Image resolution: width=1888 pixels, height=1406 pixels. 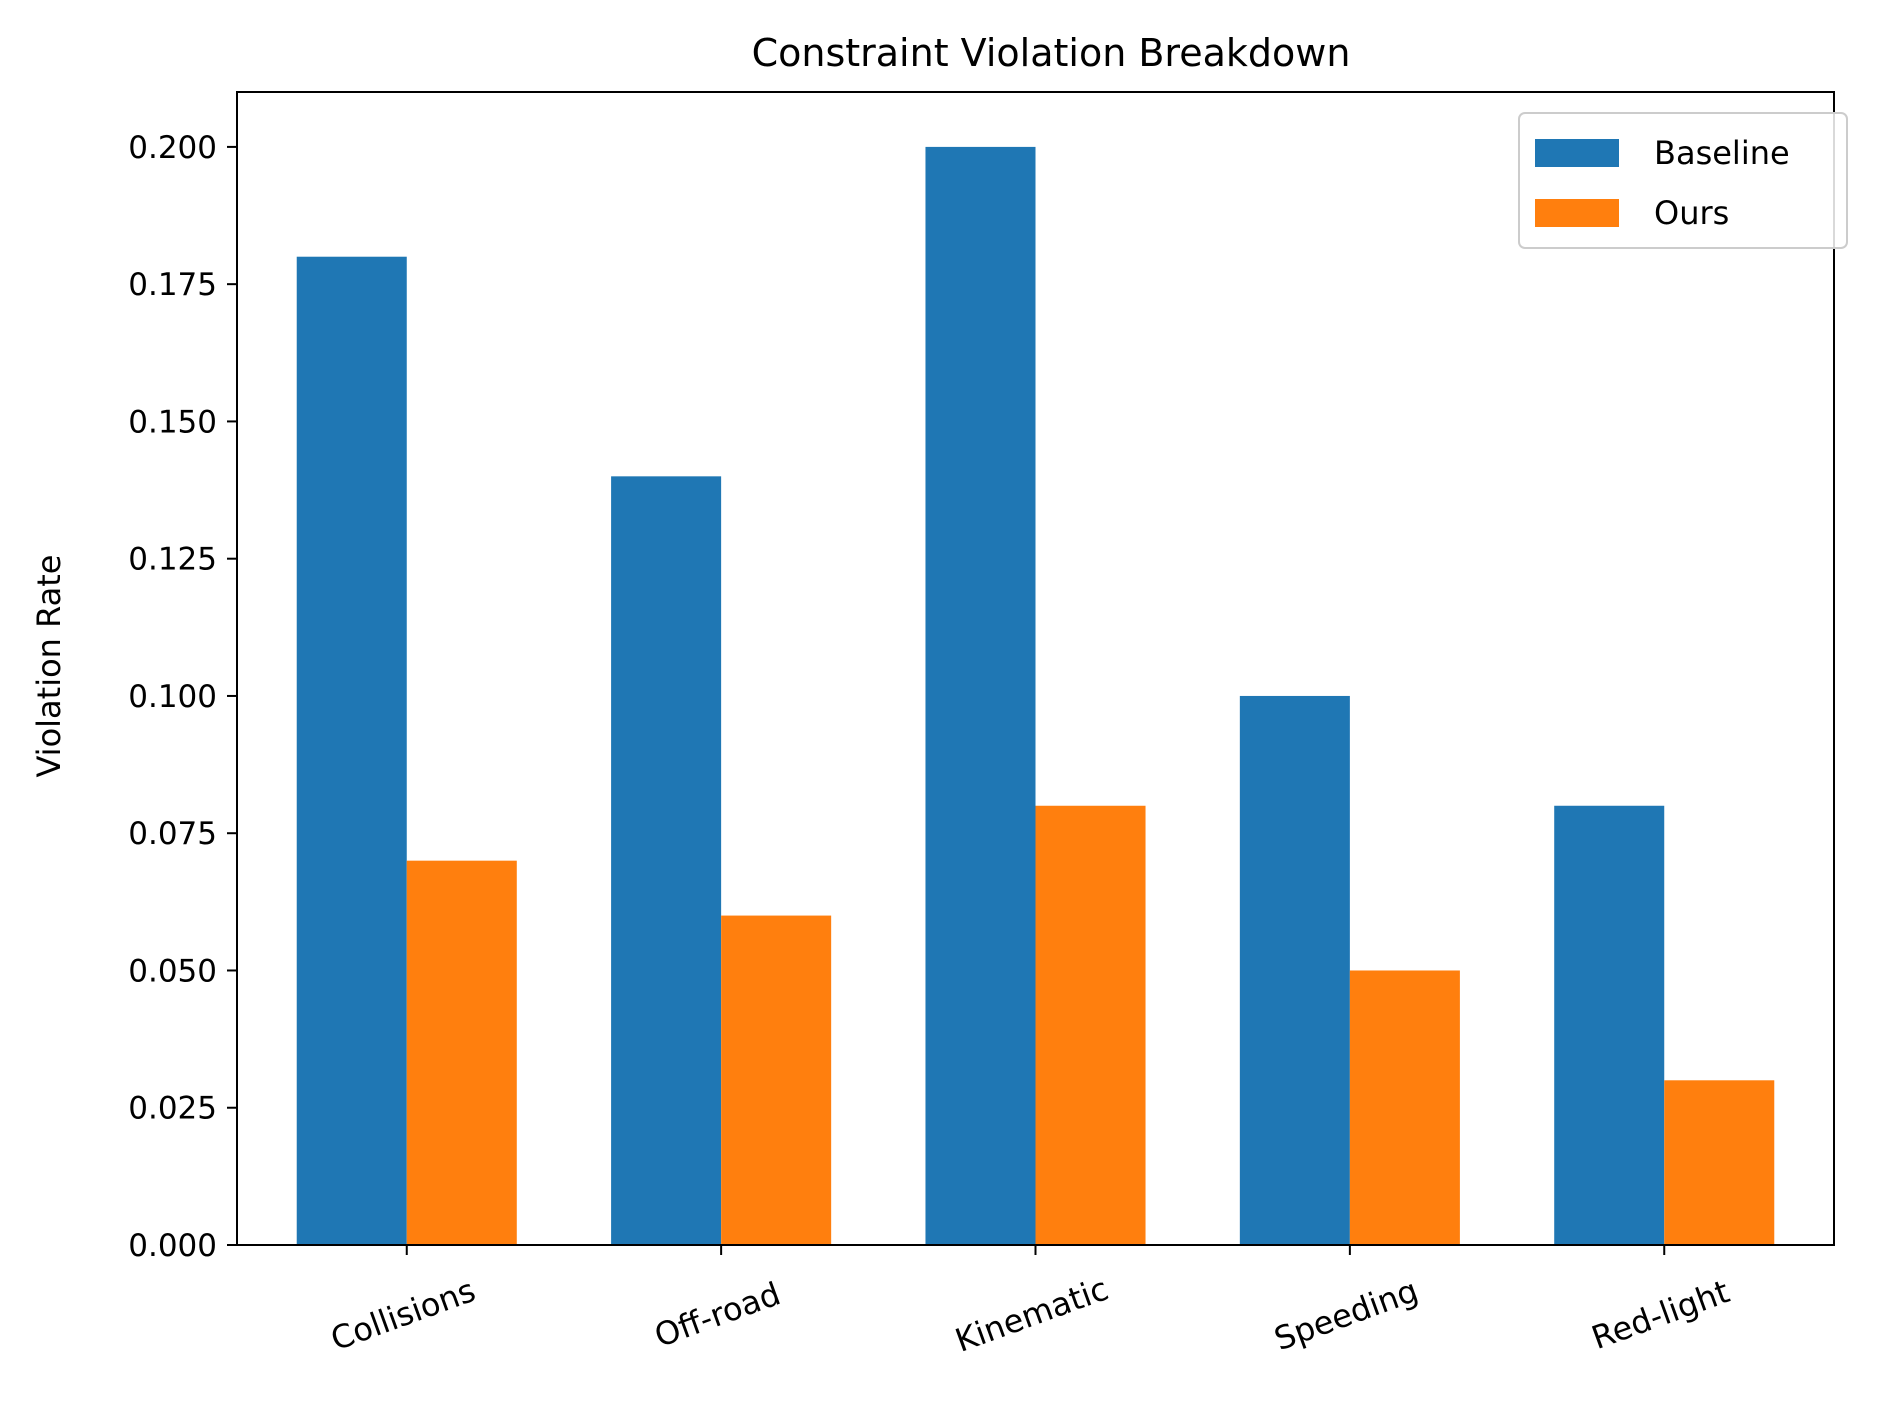 What do you see at coordinates (172, 971) in the screenshot?
I see `y-tick-label: 0.050` at bounding box center [172, 971].